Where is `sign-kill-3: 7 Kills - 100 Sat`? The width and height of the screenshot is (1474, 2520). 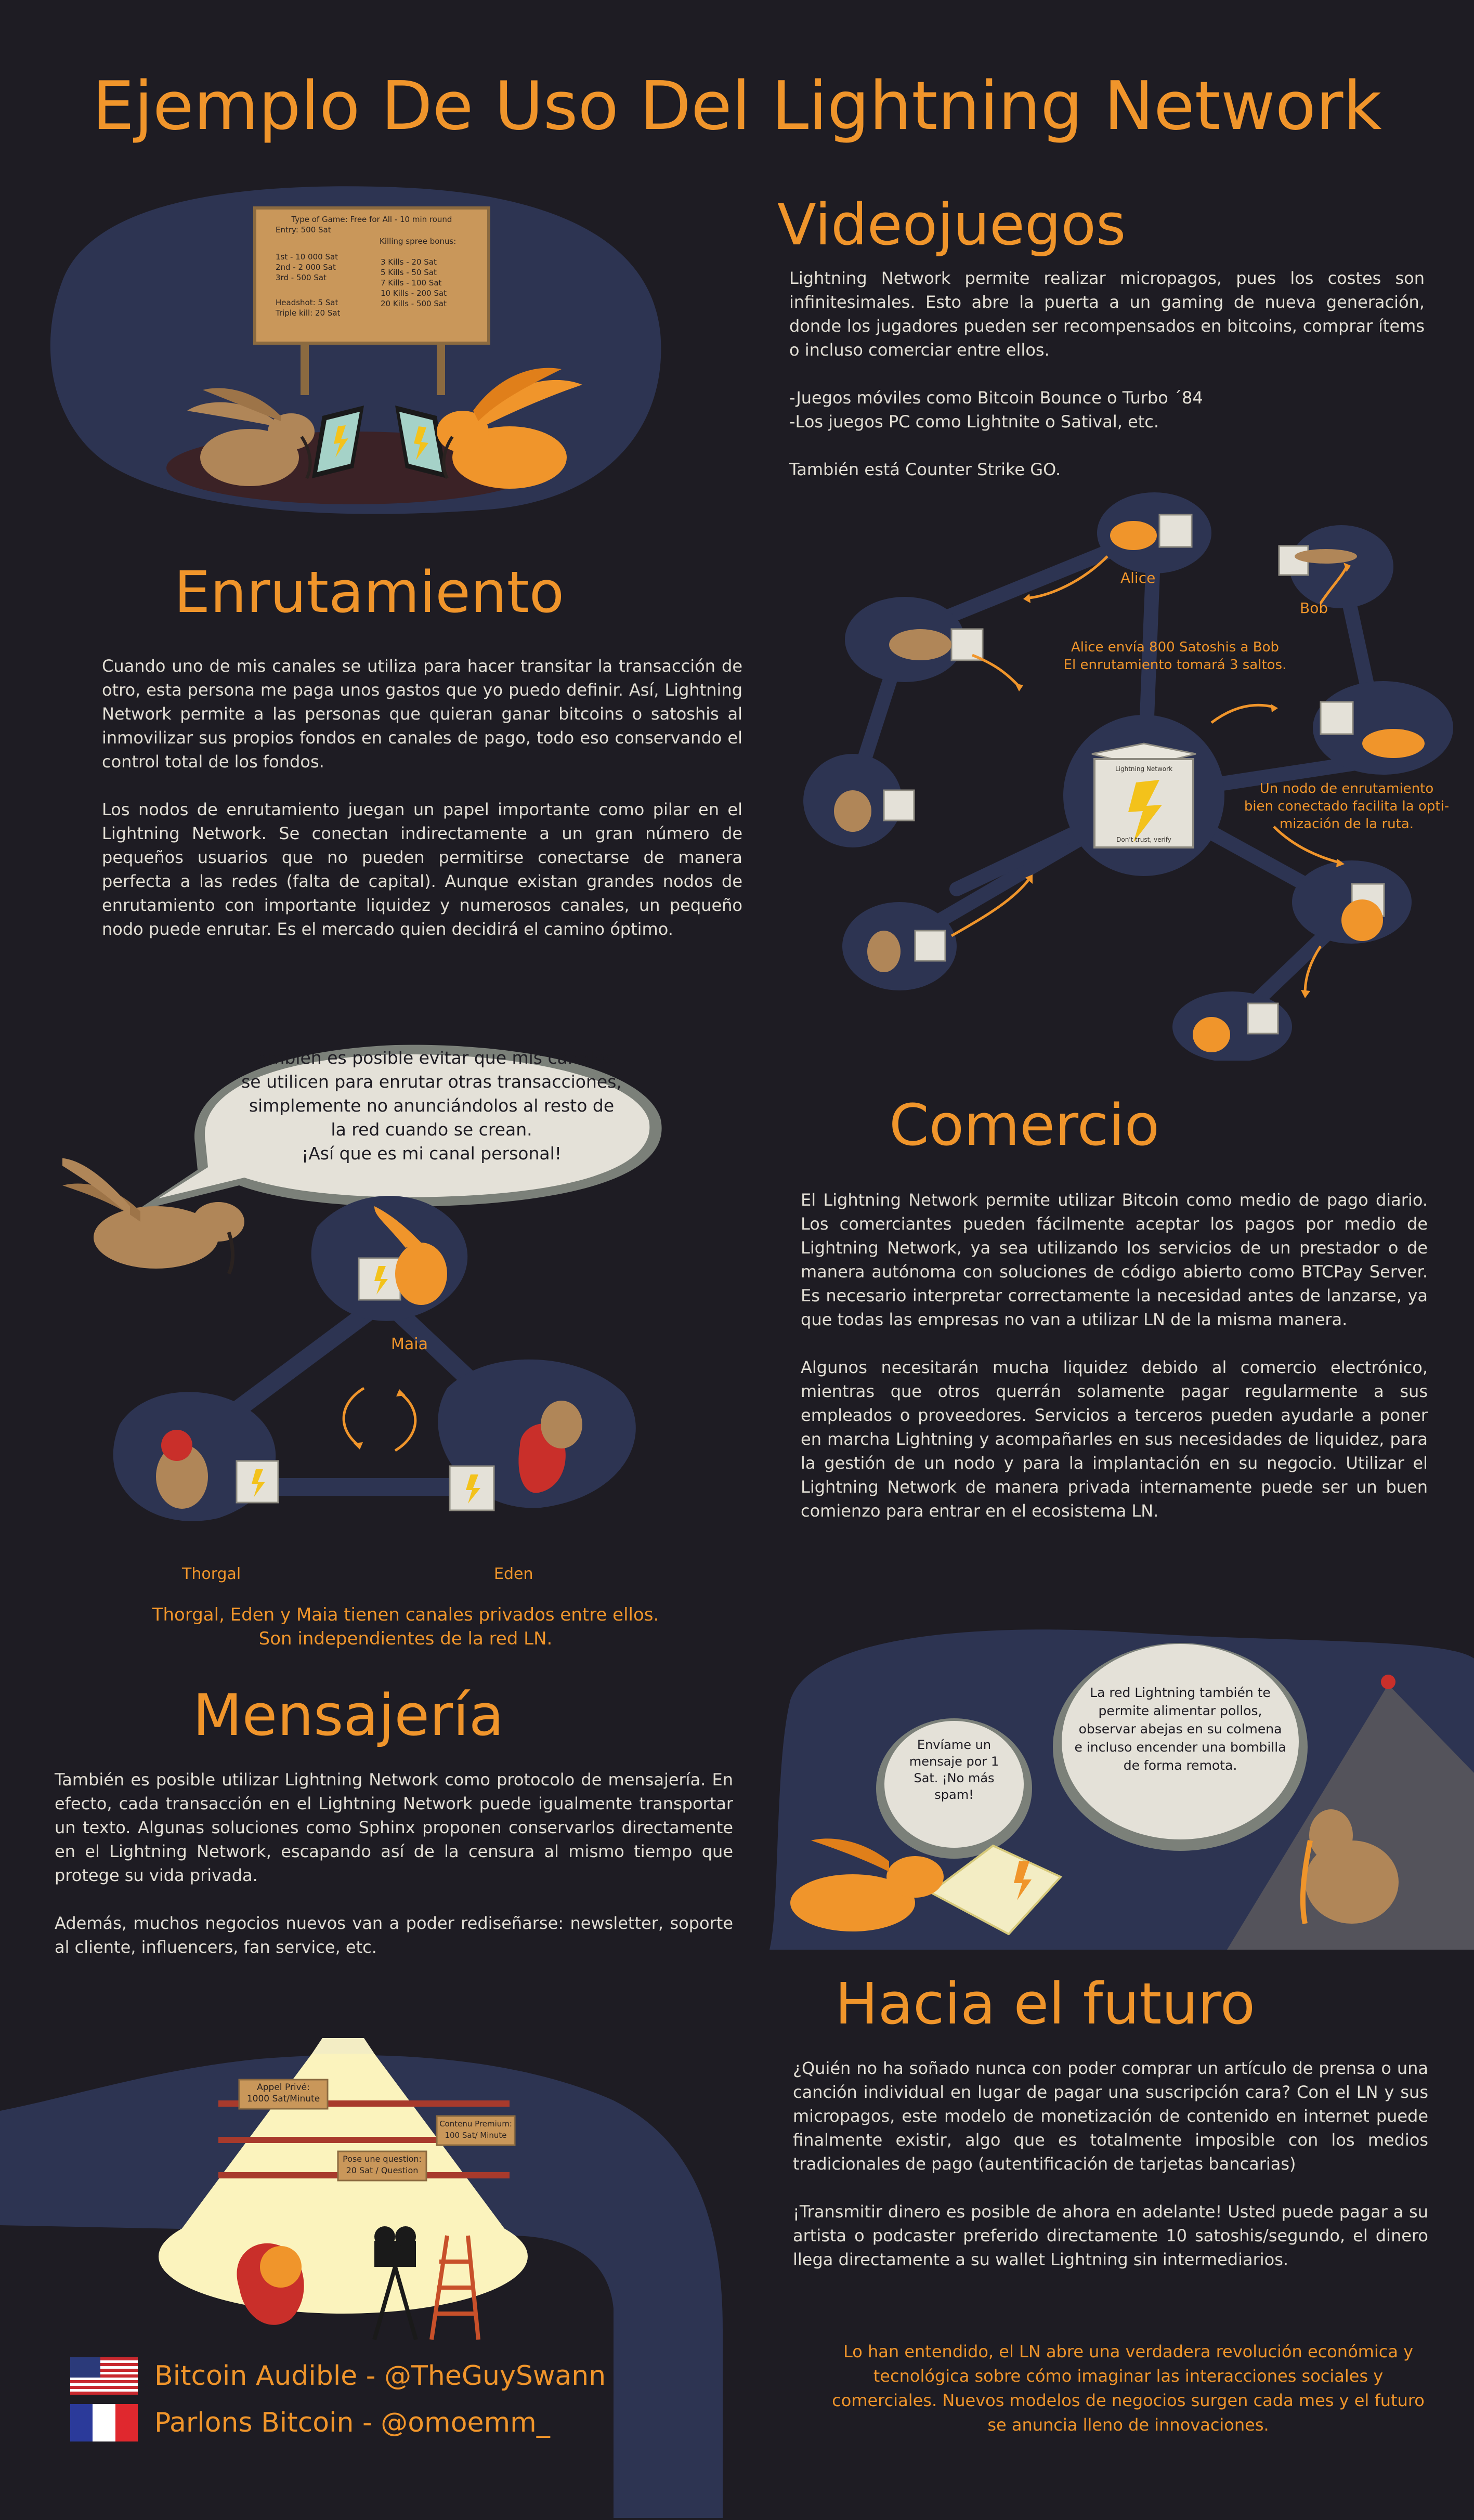 sign-kill-3: 7 Kills - 100 Sat is located at coordinates (412, 283).